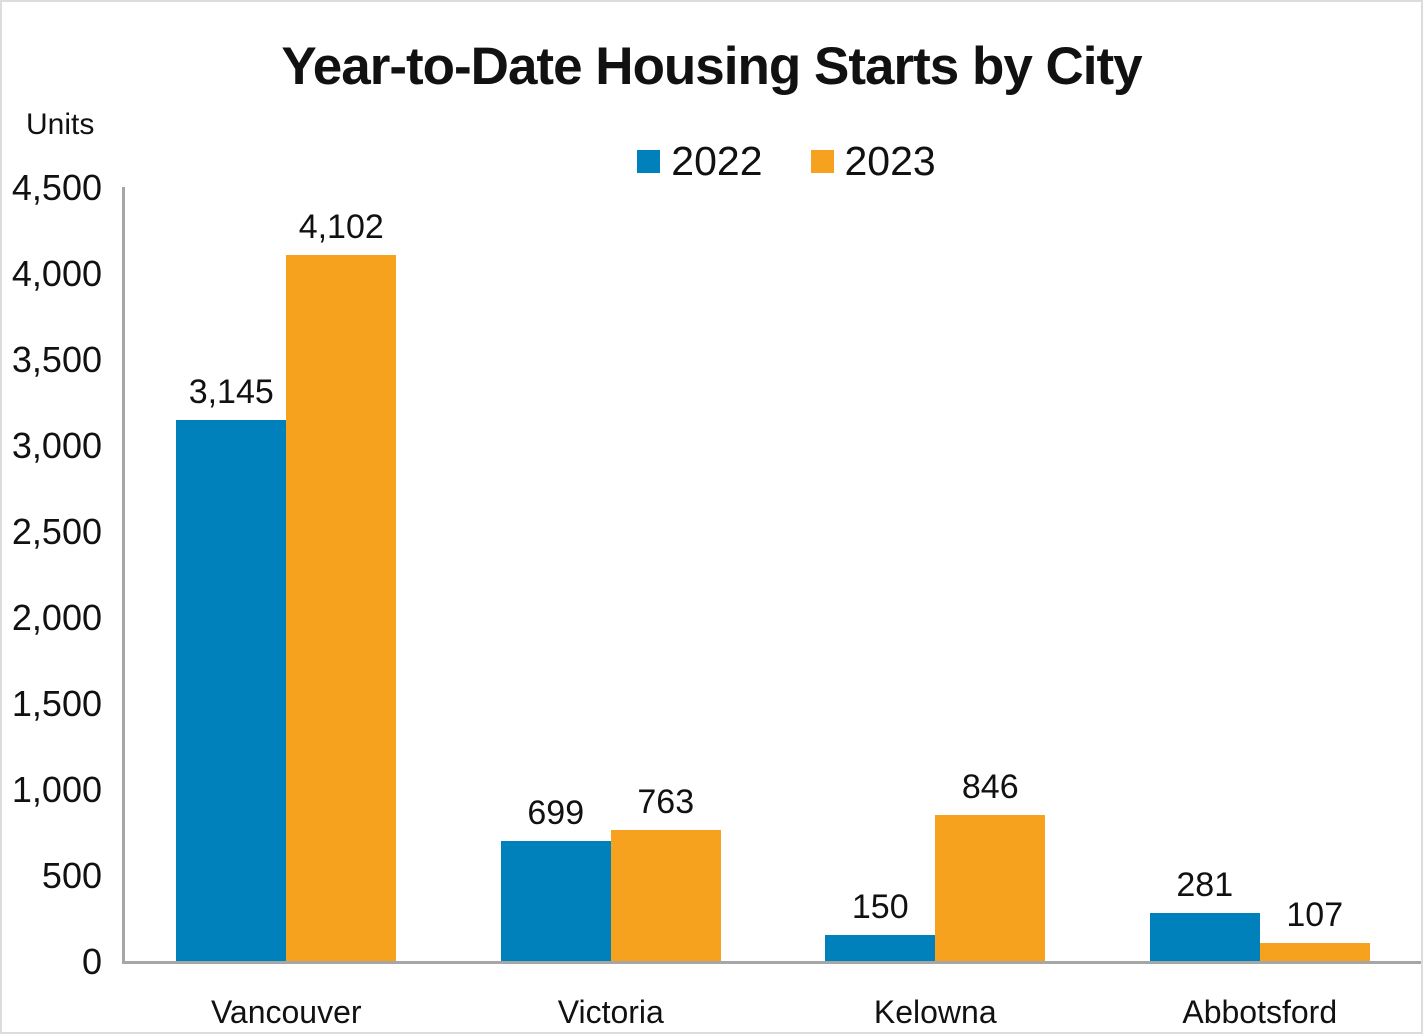 The width and height of the screenshot is (1423, 1034). Describe the element at coordinates (56, 273) in the screenshot. I see `y-tick-label: 4,000` at that location.